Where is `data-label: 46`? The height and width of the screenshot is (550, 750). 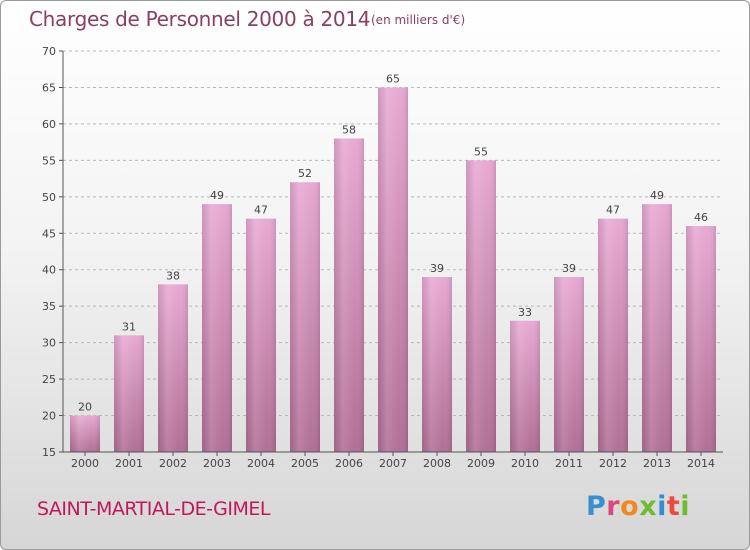
data-label: 46 is located at coordinates (701, 217).